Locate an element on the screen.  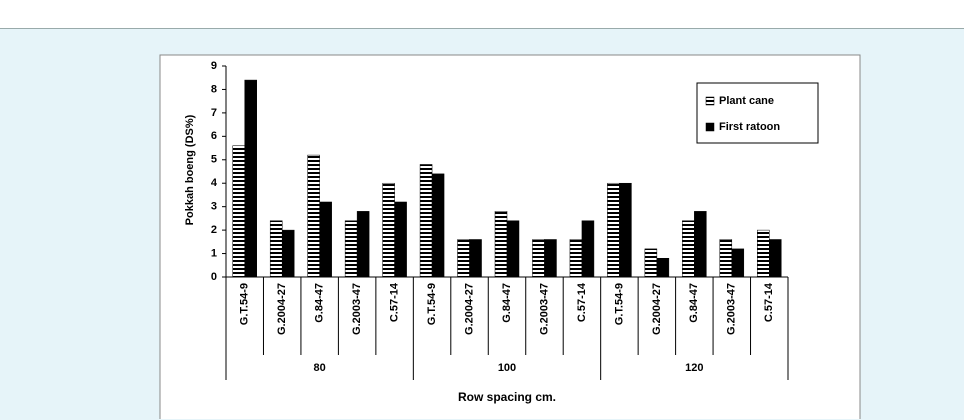
group-label: 120 is located at coordinates (694, 368).